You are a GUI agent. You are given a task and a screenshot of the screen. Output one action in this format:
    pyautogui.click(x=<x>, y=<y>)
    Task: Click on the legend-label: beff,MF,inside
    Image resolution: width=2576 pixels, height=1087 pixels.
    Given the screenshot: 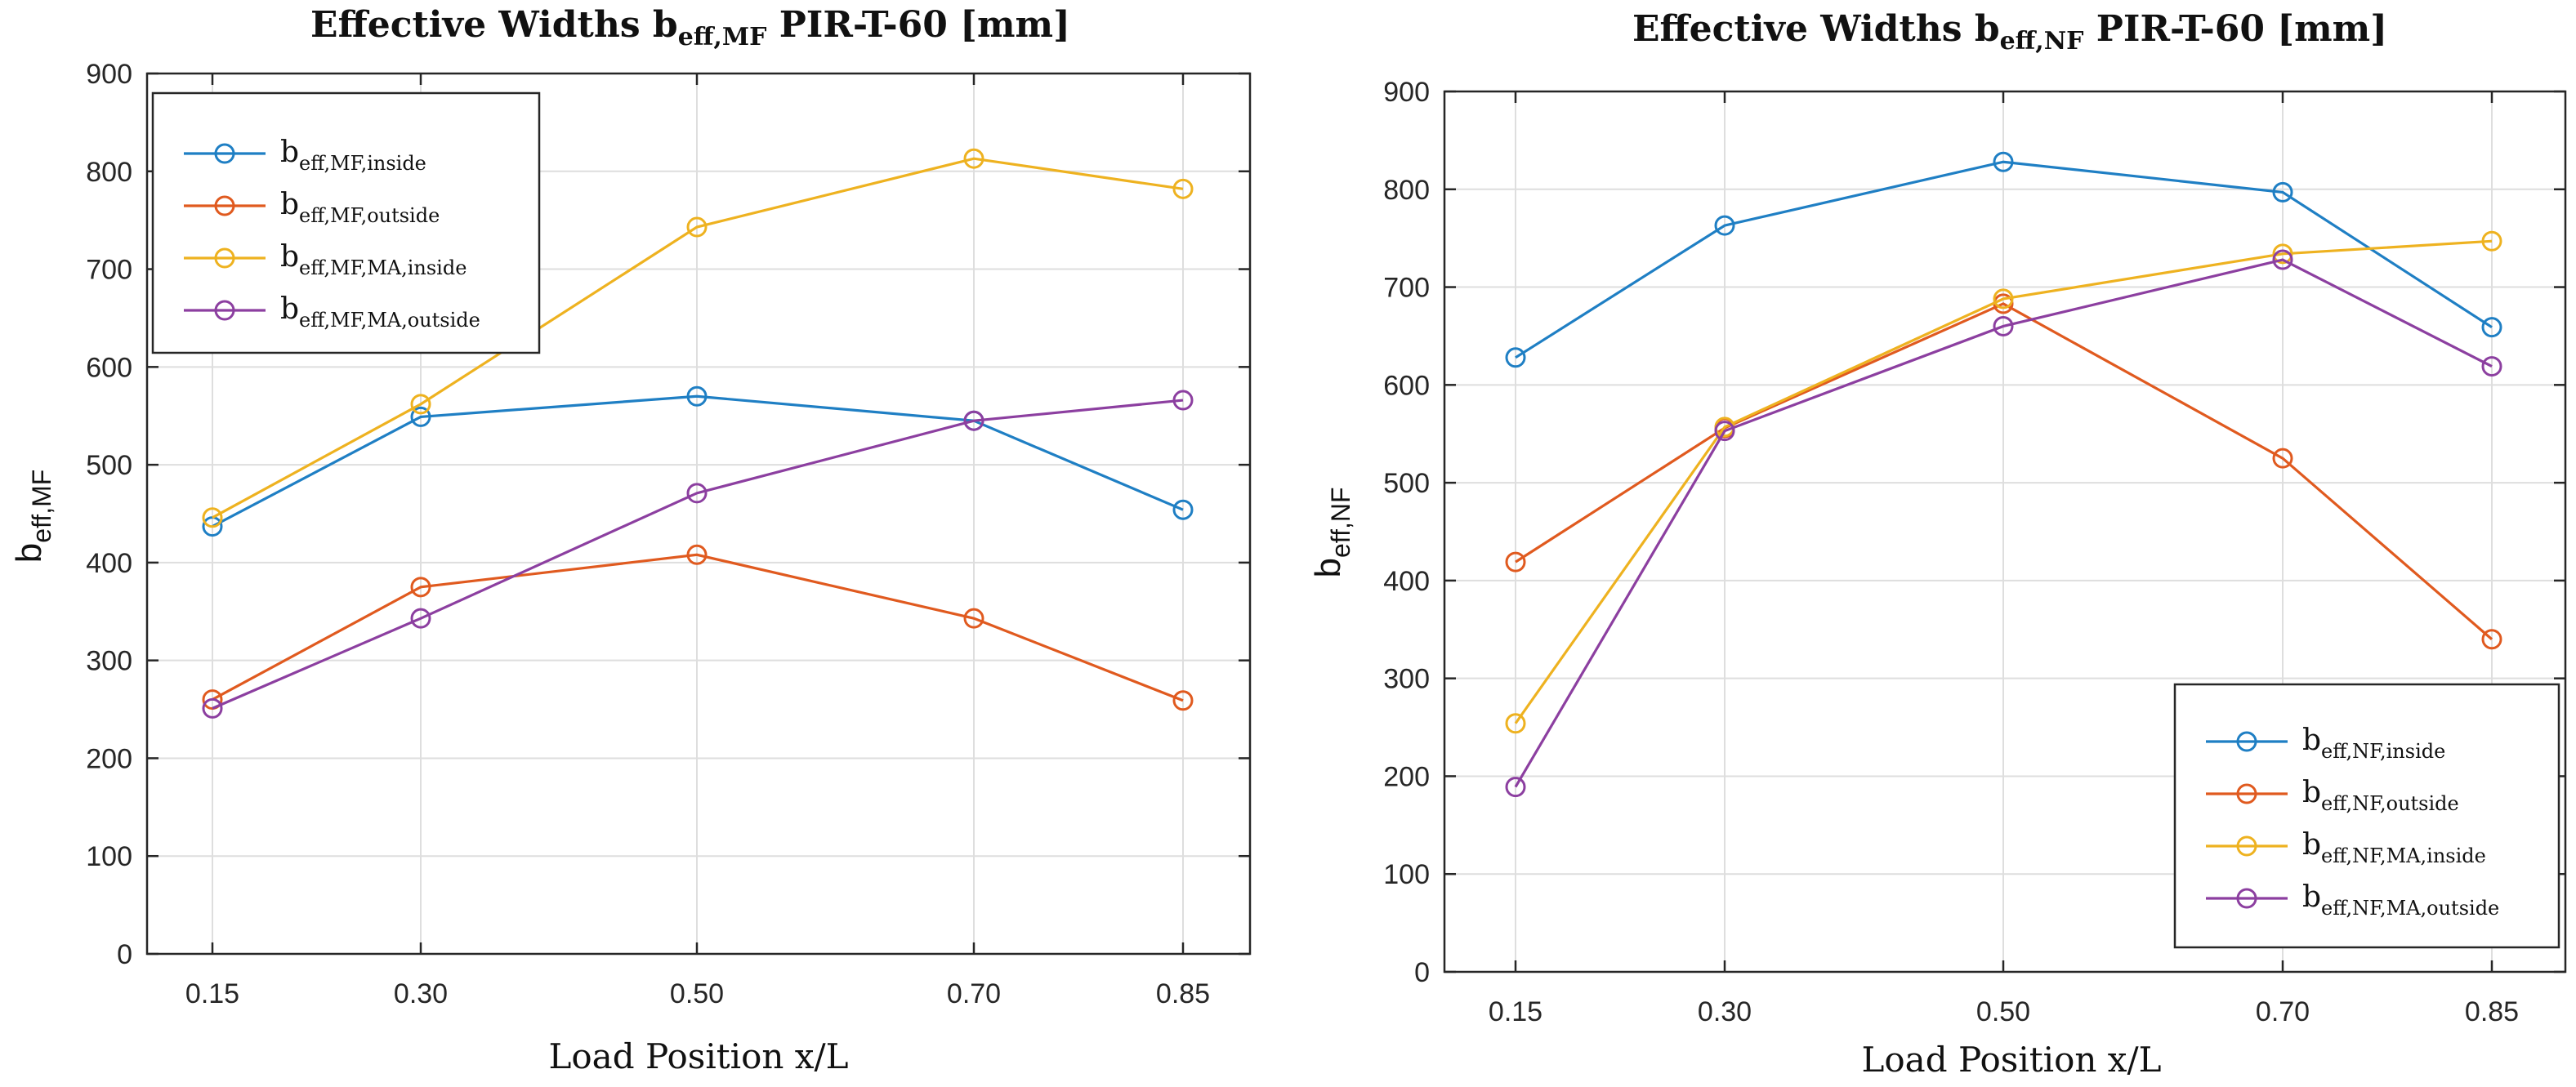 What is the action you would take?
    pyautogui.click(x=353, y=155)
    